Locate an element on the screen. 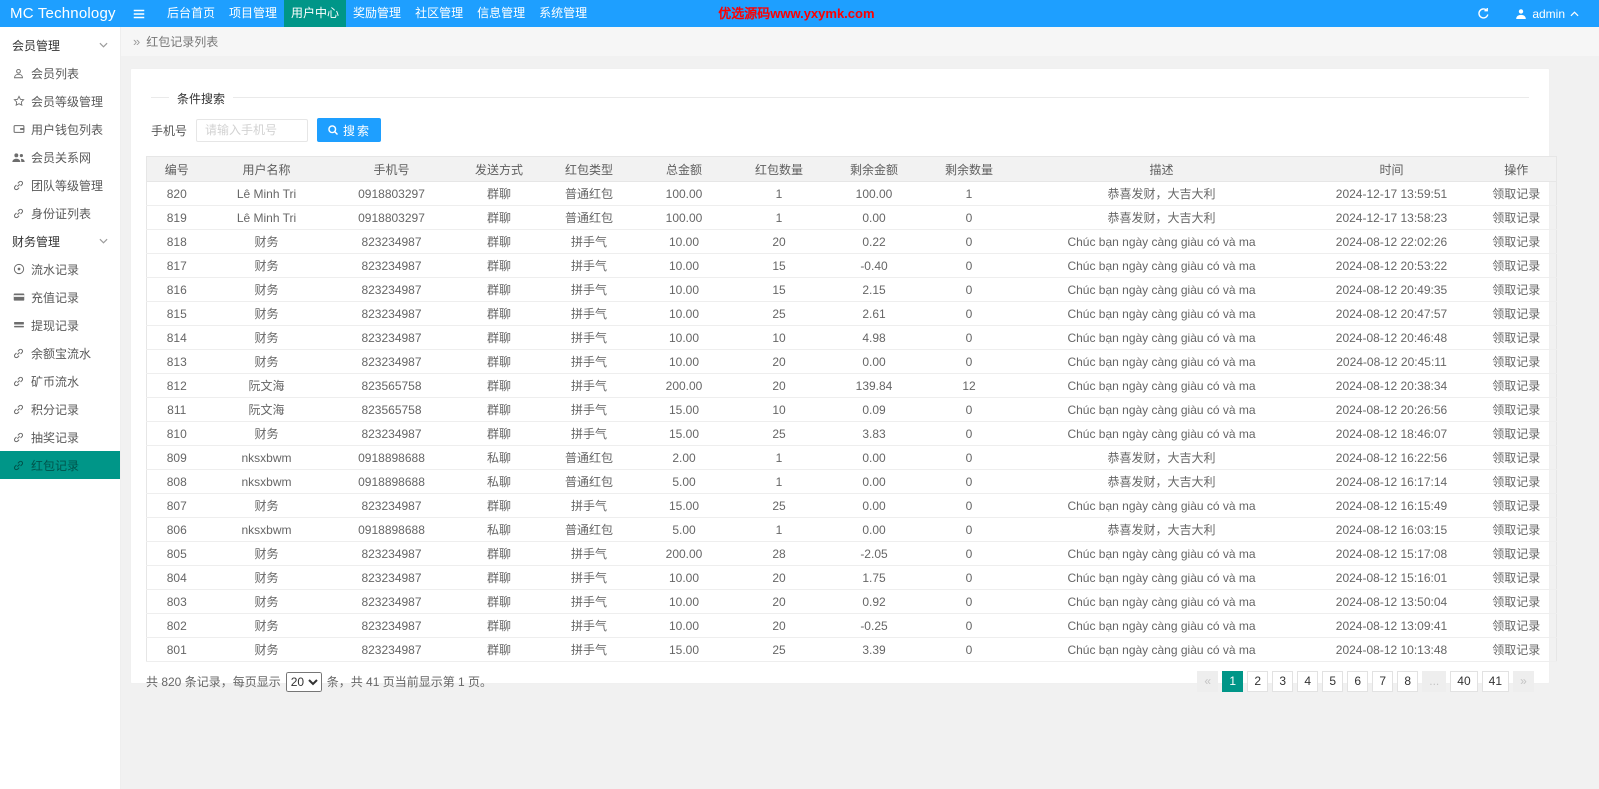  sidebar-group-label: 会员管理 is located at coordinates (36, 45).